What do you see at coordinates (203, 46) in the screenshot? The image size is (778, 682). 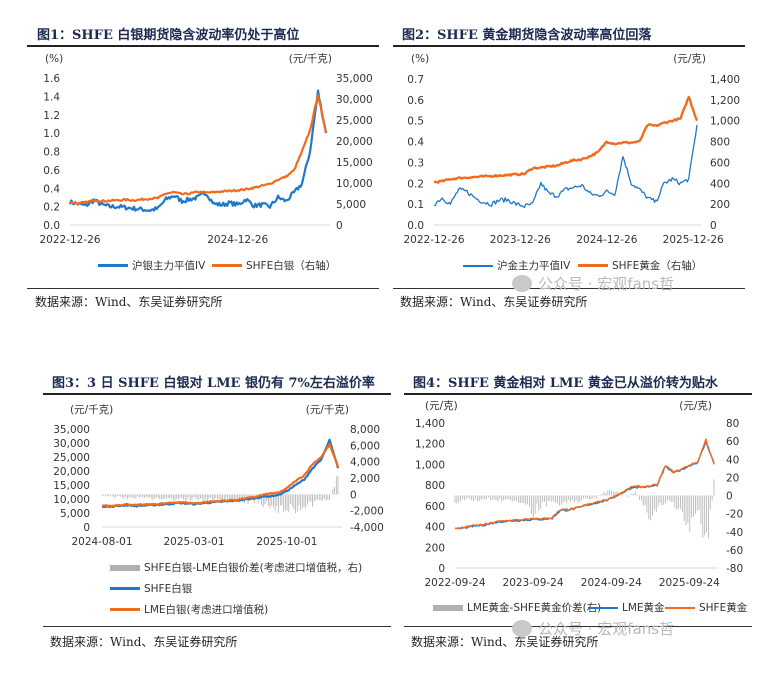 I see `figure1-top-rule` at bounding box center [203, 46].